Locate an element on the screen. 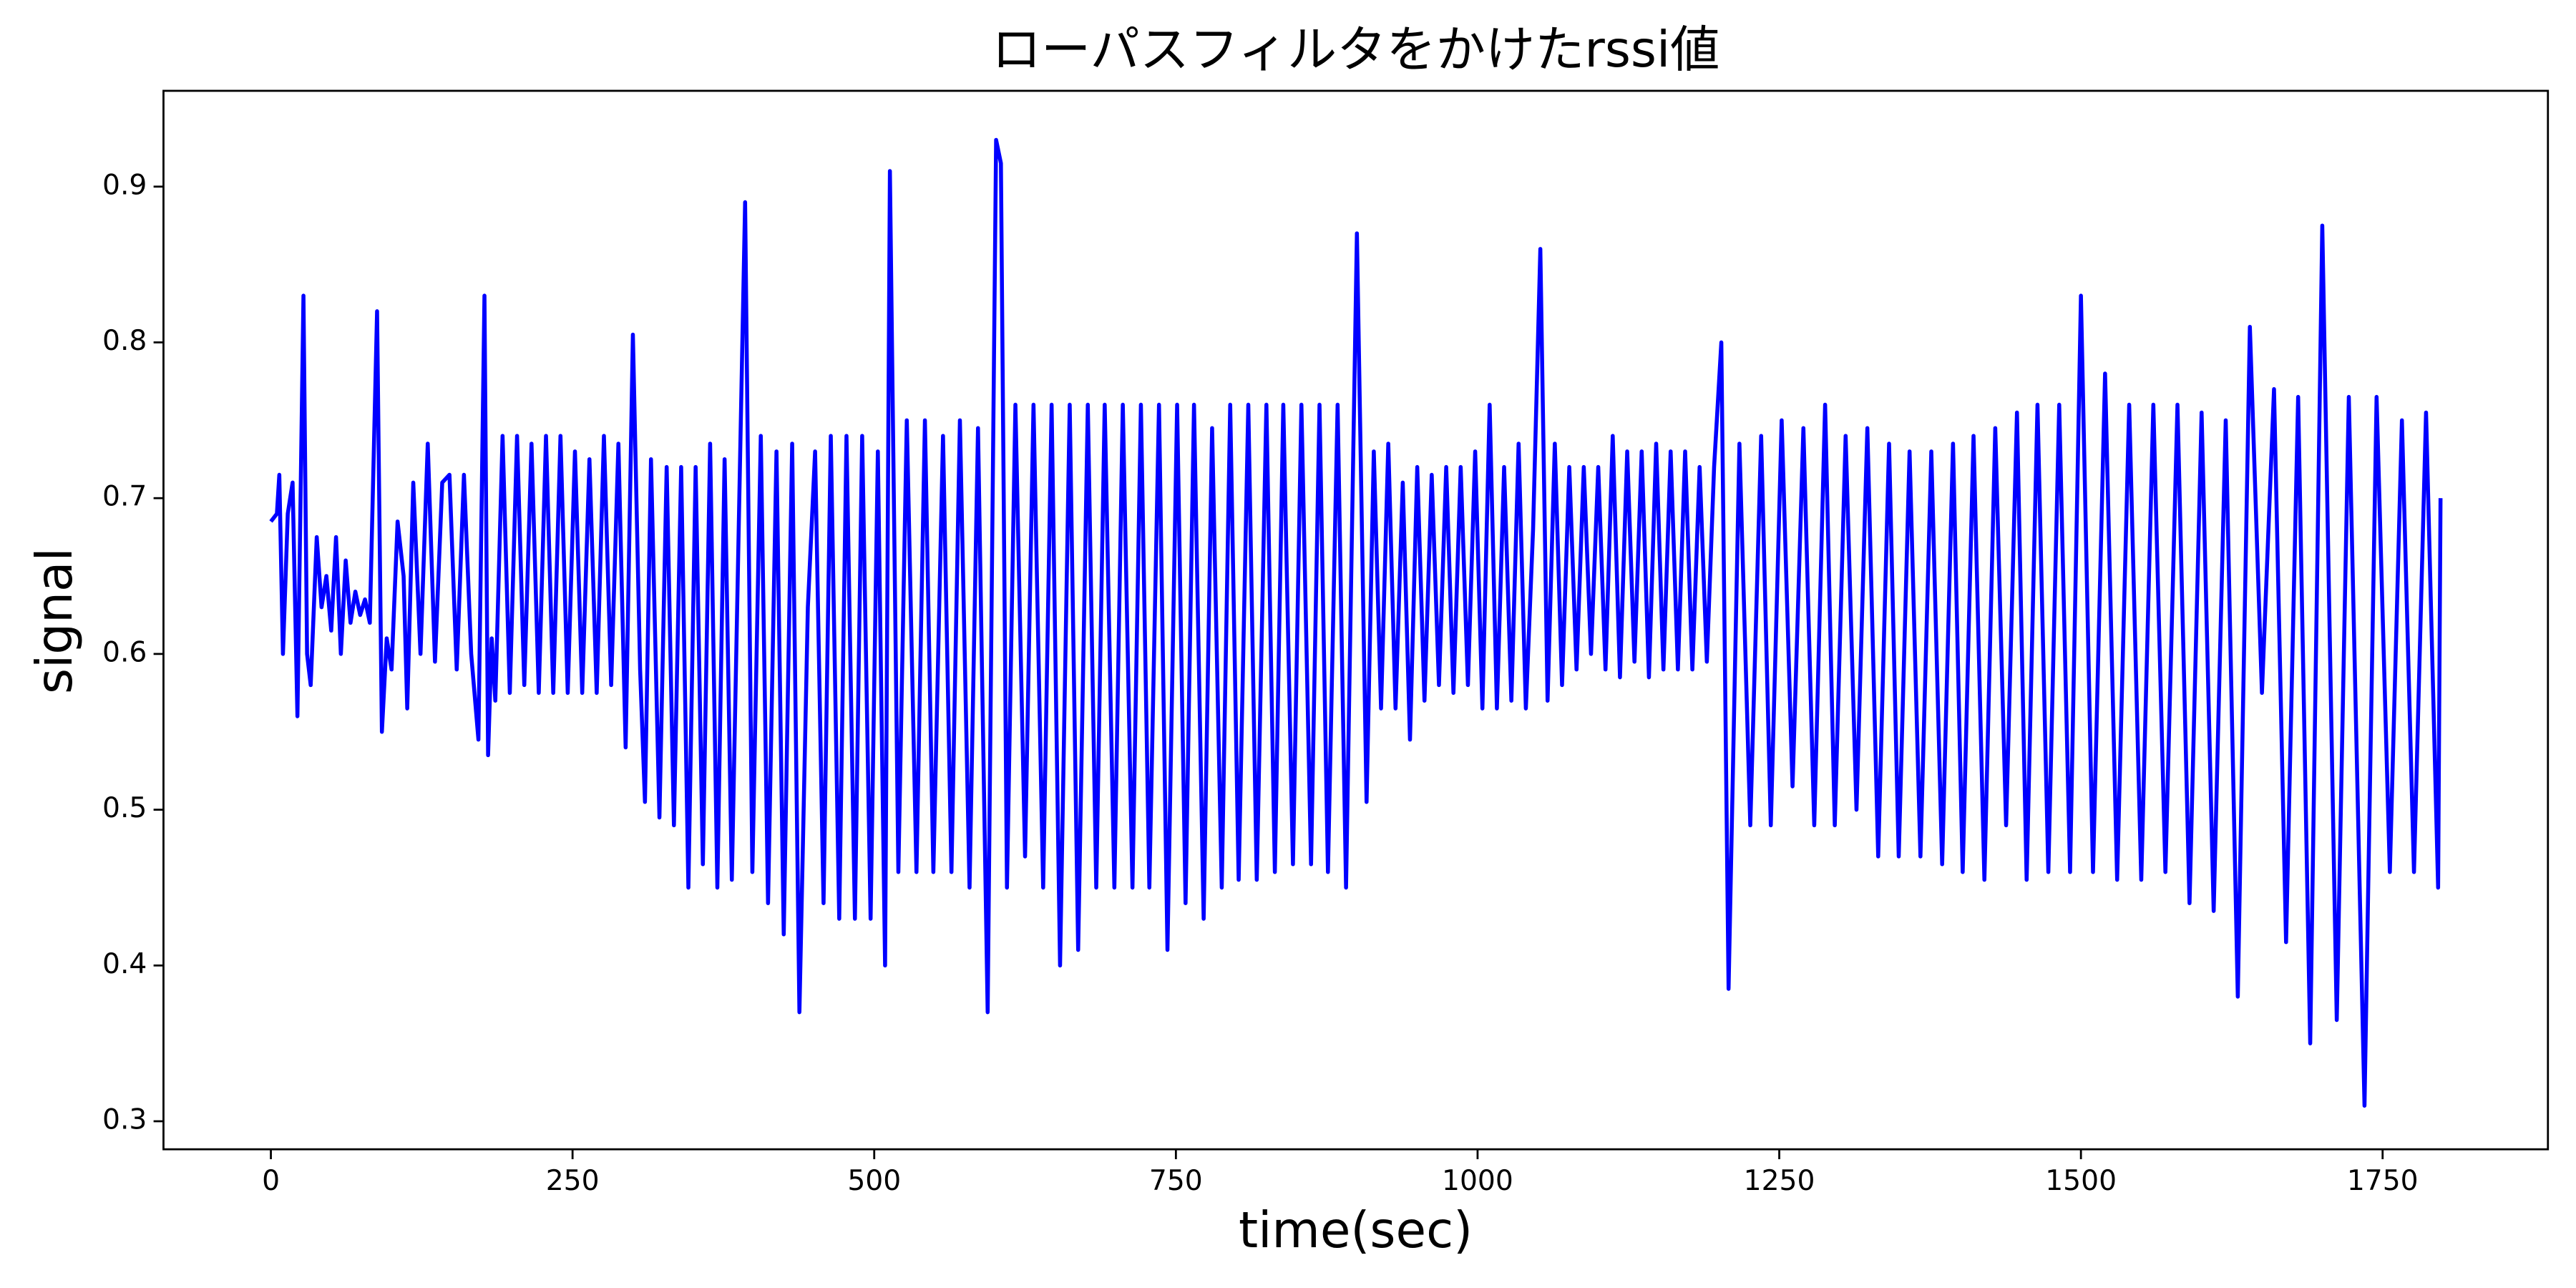 This screenshot has height=1288, width=2576. x-tick-label: 1750 is located at coordinates (2383, 1181).